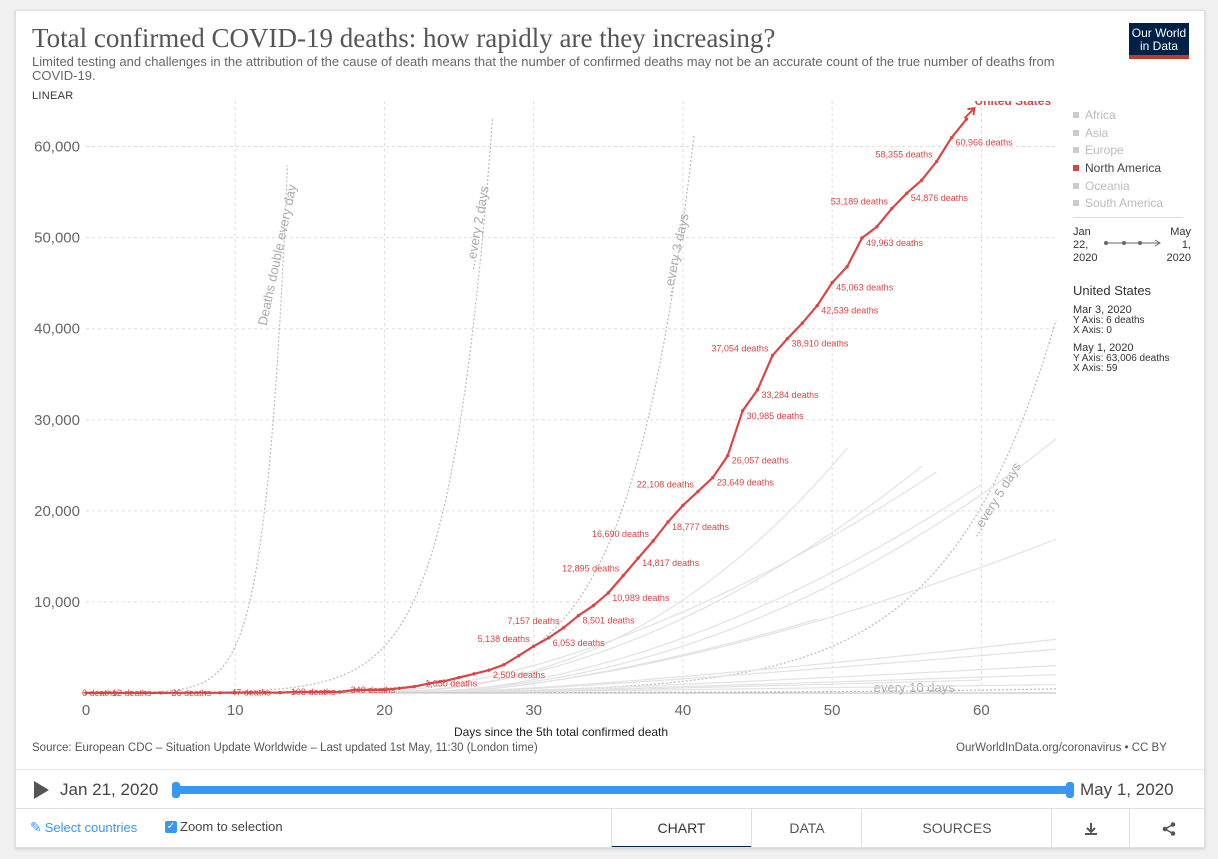  What do you see at coordinates (806, 828) in the screenshot?
I see `tab-data: DATA` at bounding box center [806, 828].